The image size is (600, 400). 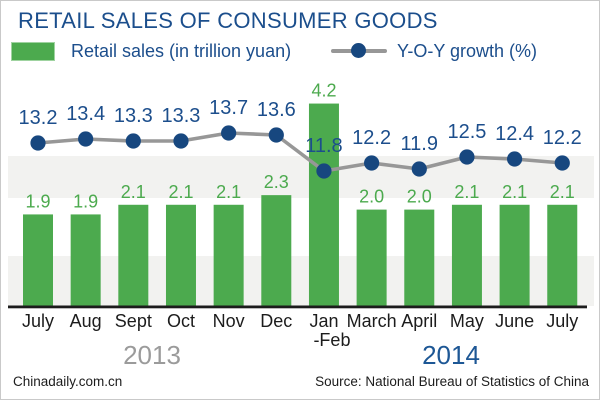 I want to click on line-value-label-4: 13.7, so click(x=228, y=108).